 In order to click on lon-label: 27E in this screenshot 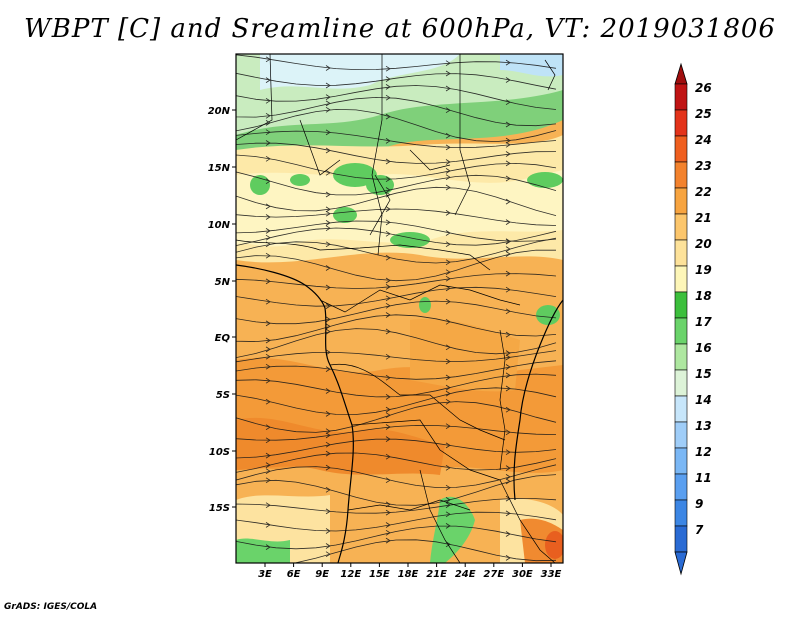, I will do `click(493, 574)`.